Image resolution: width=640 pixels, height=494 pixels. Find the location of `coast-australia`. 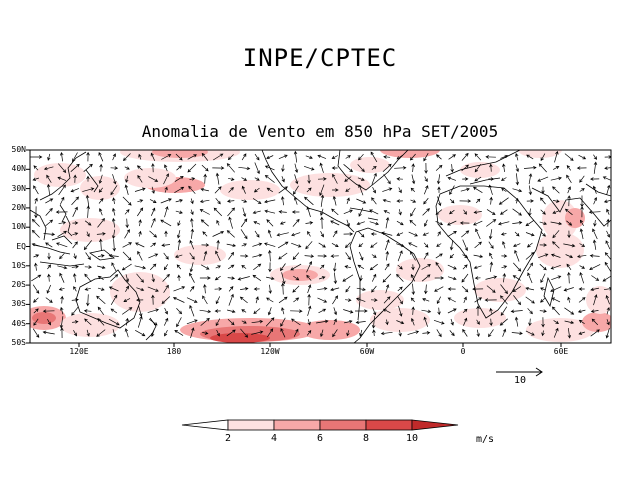

coast-australia is located at coordinates (108, 299).